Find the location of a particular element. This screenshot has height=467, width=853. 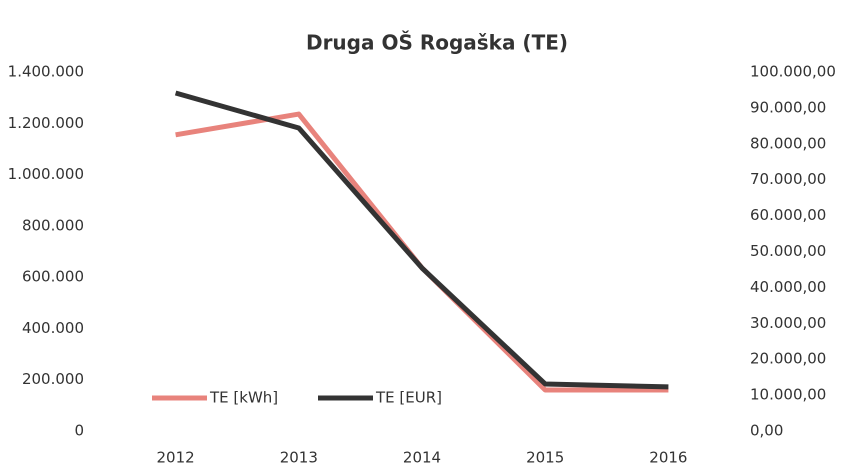

chart-title: Druga OŠ Rogaška (TE) is located at coordinates (437, 43).